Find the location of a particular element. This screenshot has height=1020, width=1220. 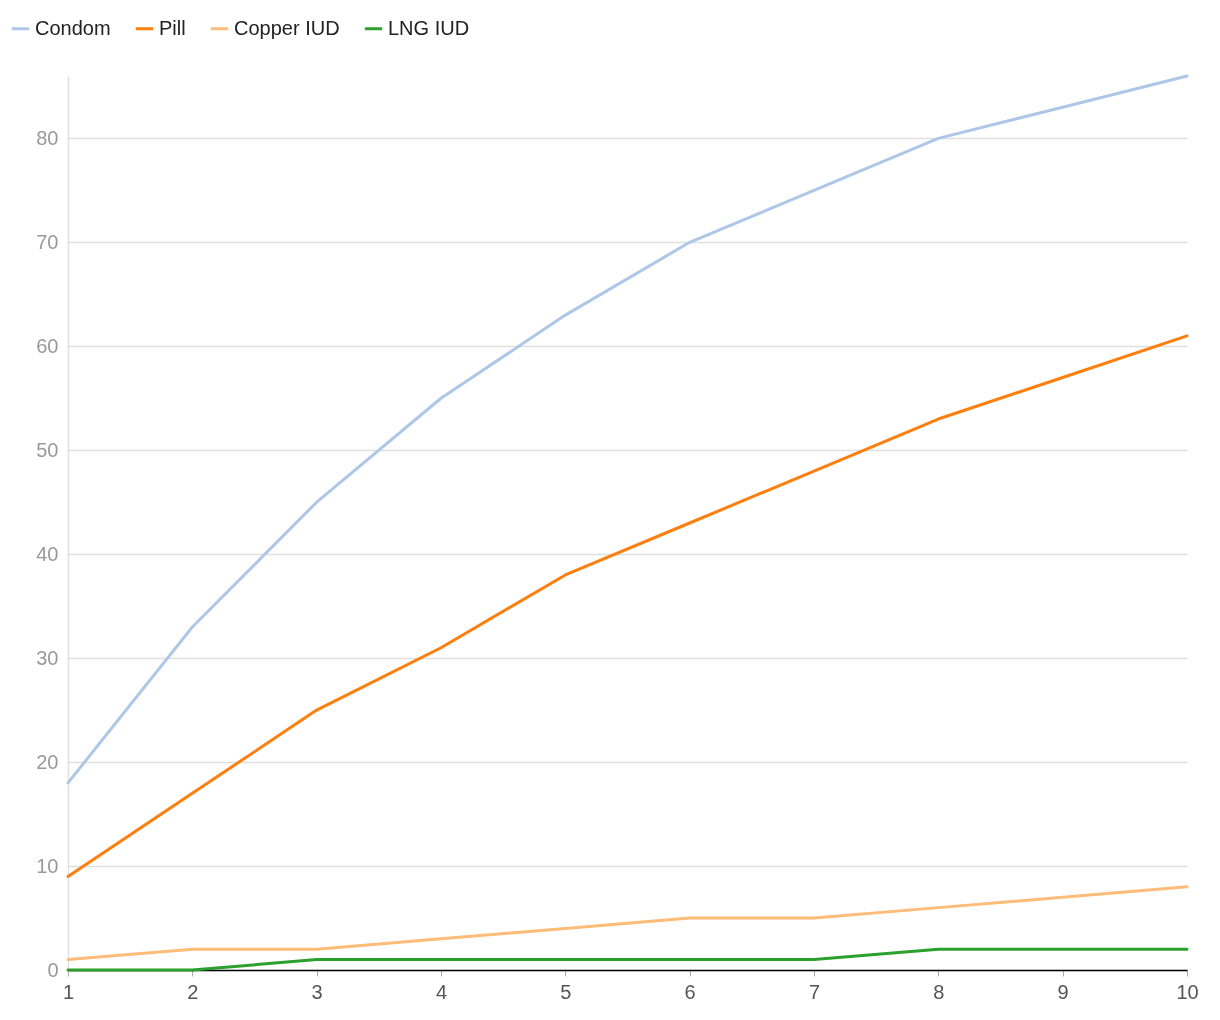

legend-label: LNG IUD is located at coordinates (429, 27).